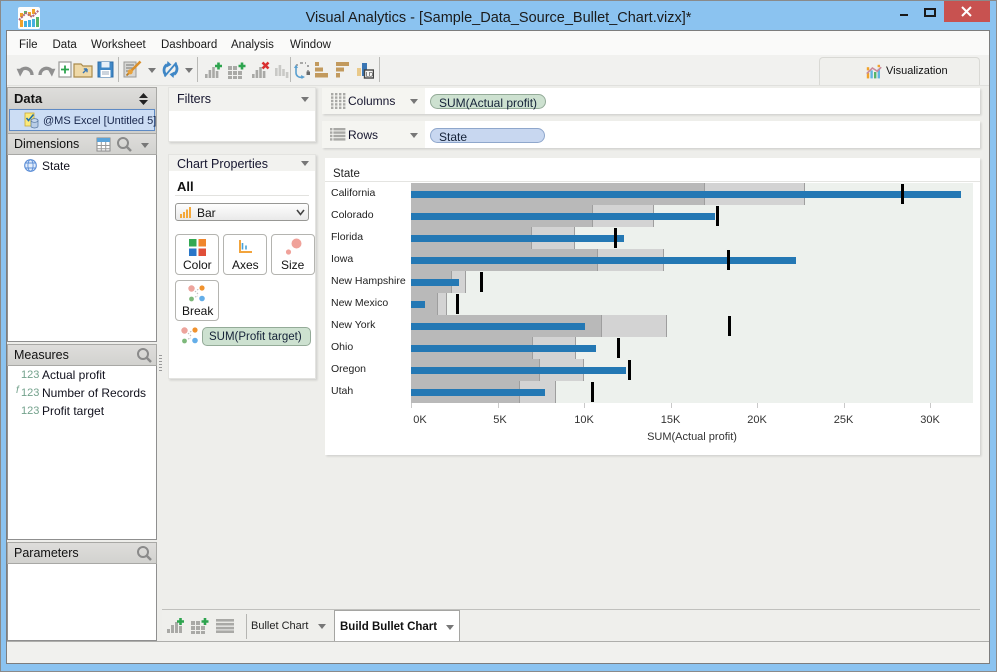  Describe the element at coordinates (370, 76) in the screenshot. I see `svg-text: LD` at that location.